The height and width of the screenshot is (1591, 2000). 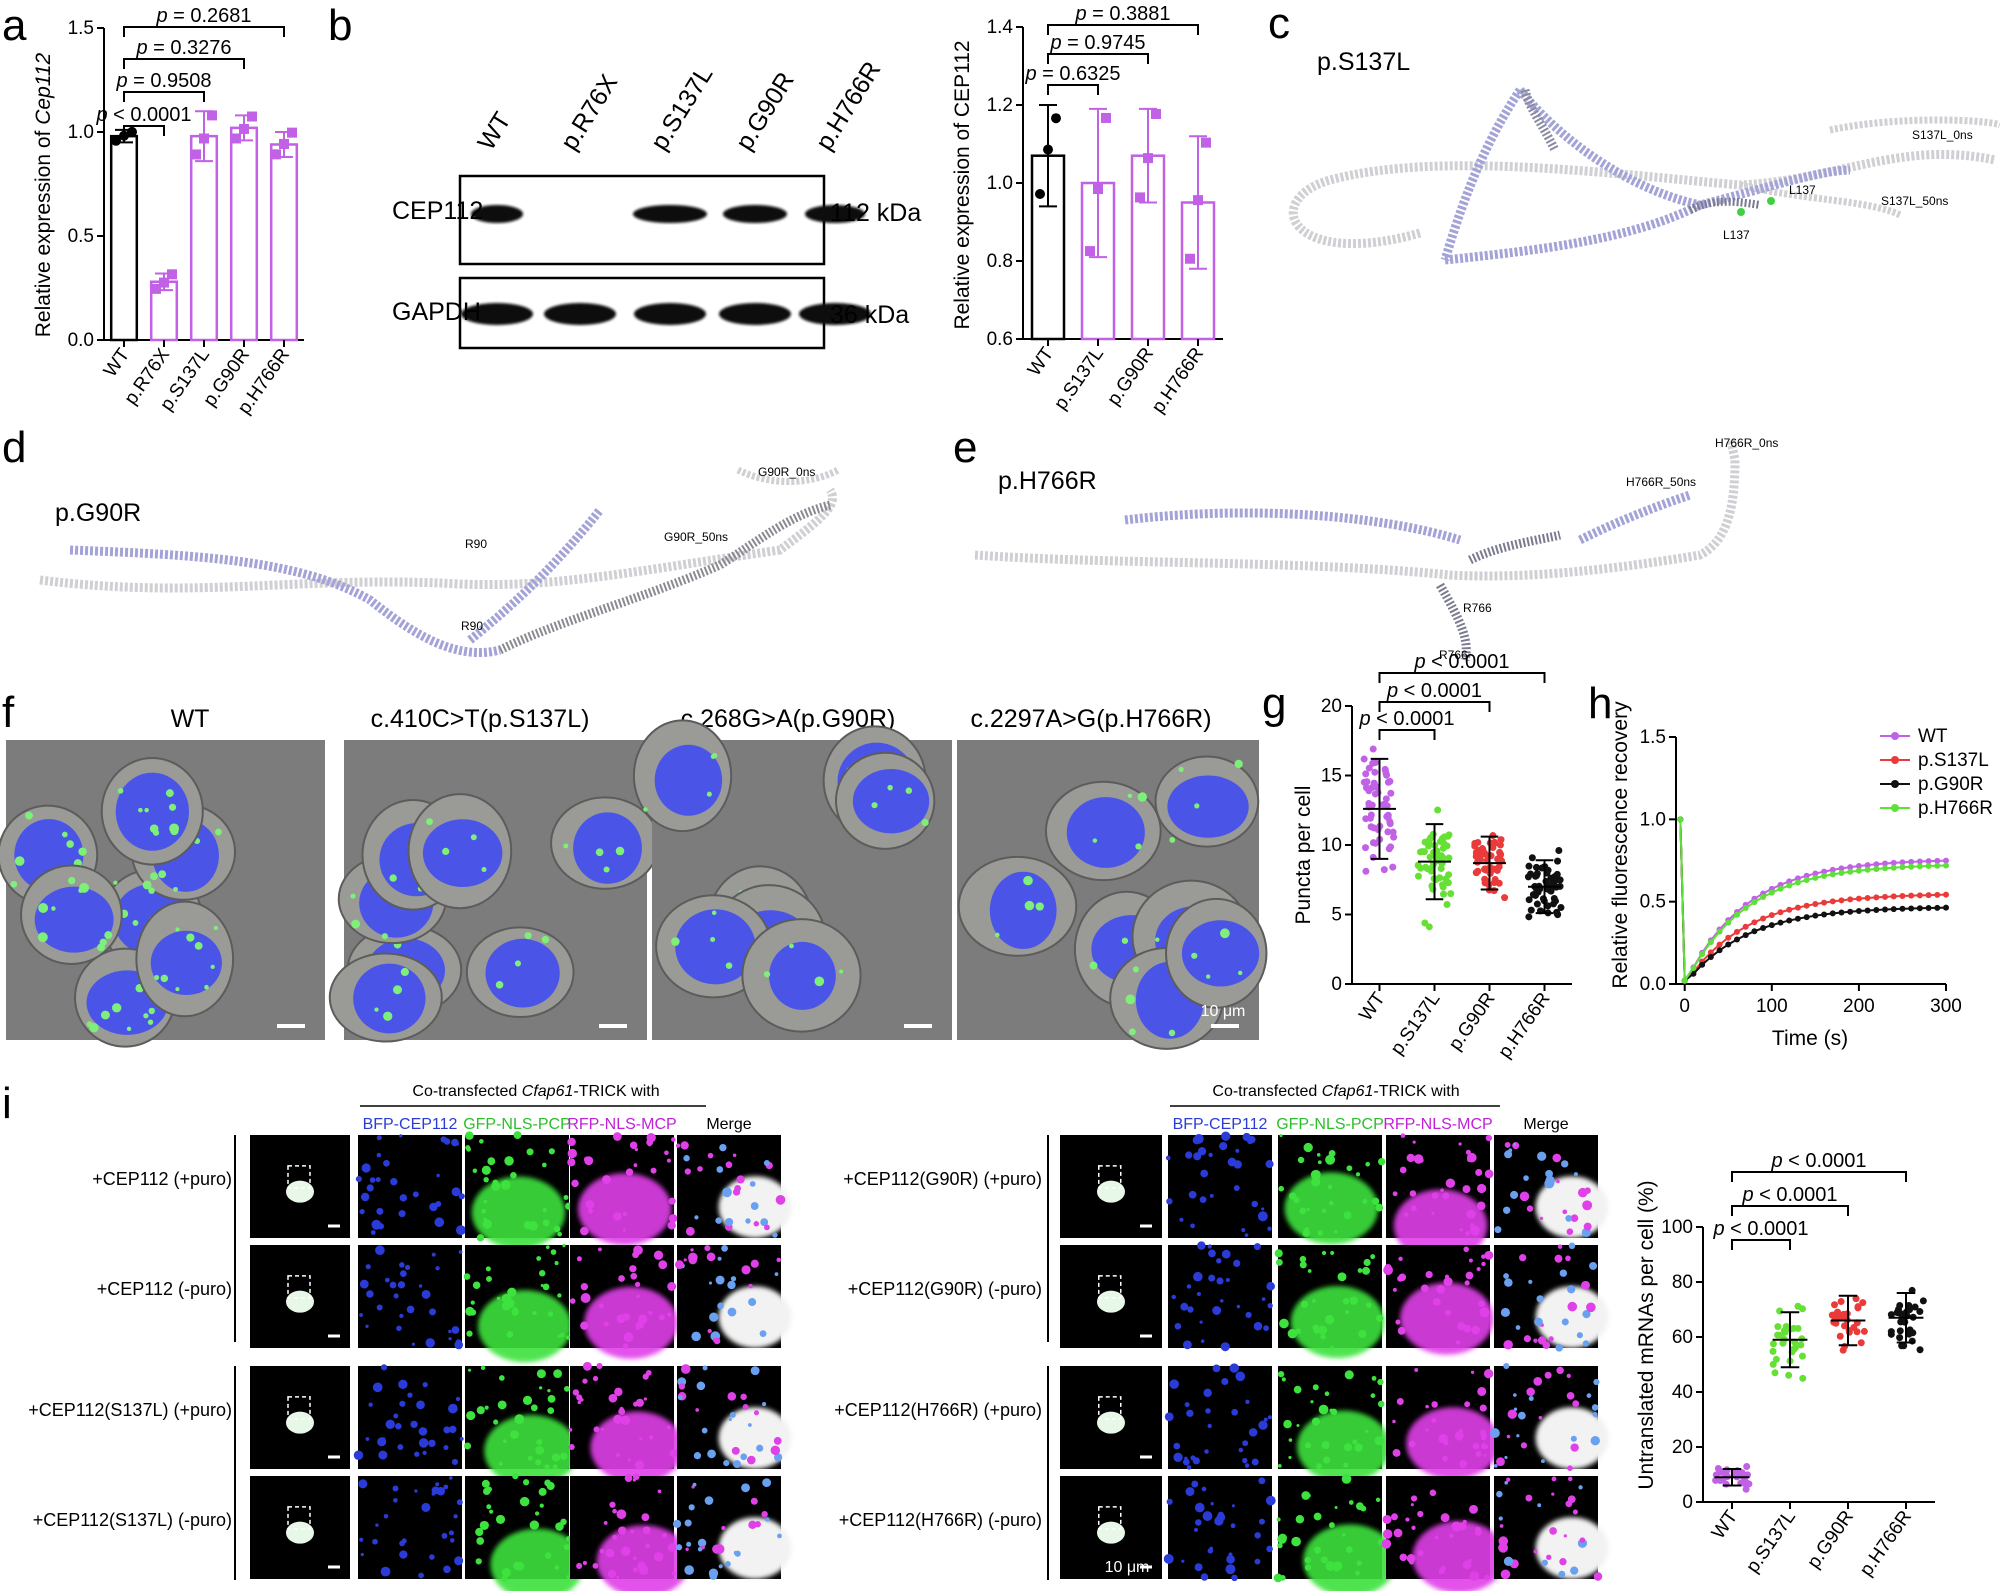 What do you see at coordinates (74, 919) in the screenshot?
I see `nucleus` at bounding box center [74, 919].